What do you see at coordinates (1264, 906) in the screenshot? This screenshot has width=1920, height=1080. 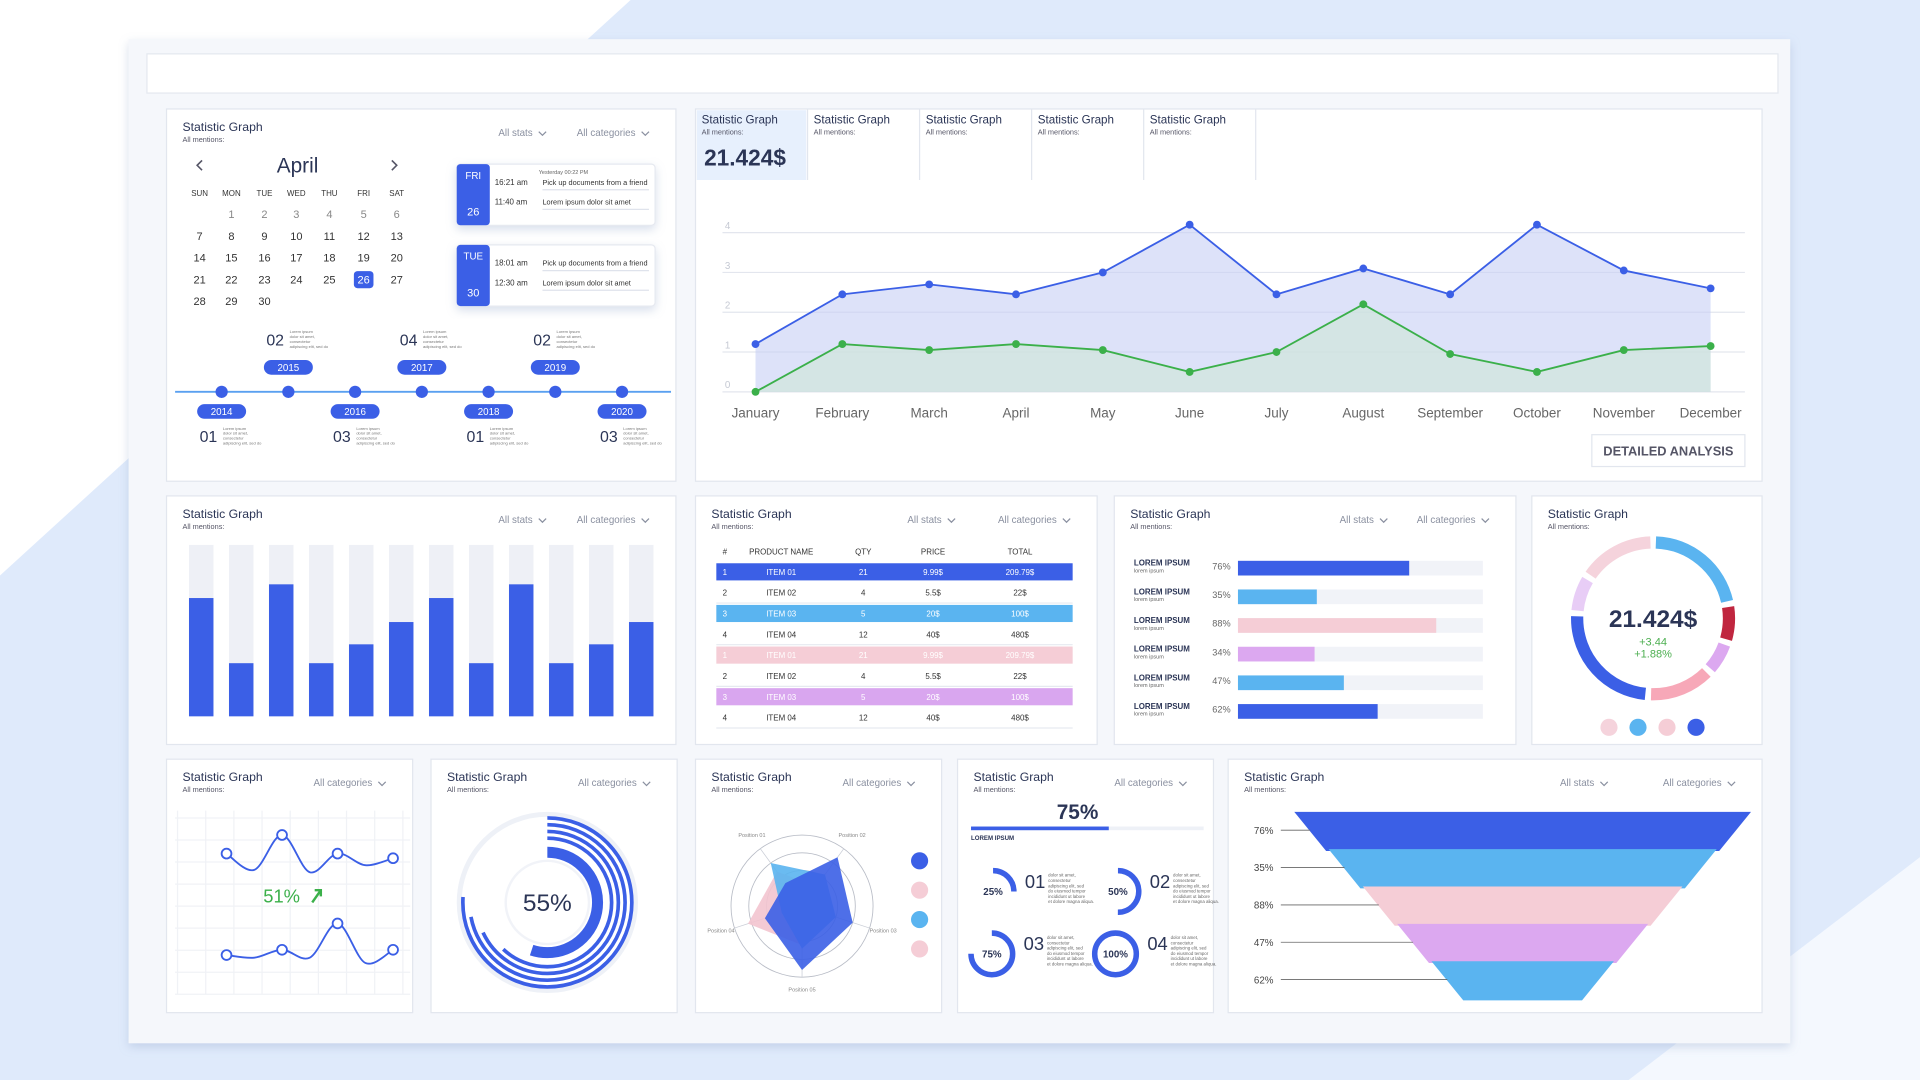 I see `stage-label: 88%` at bounding box center [1264, 906].